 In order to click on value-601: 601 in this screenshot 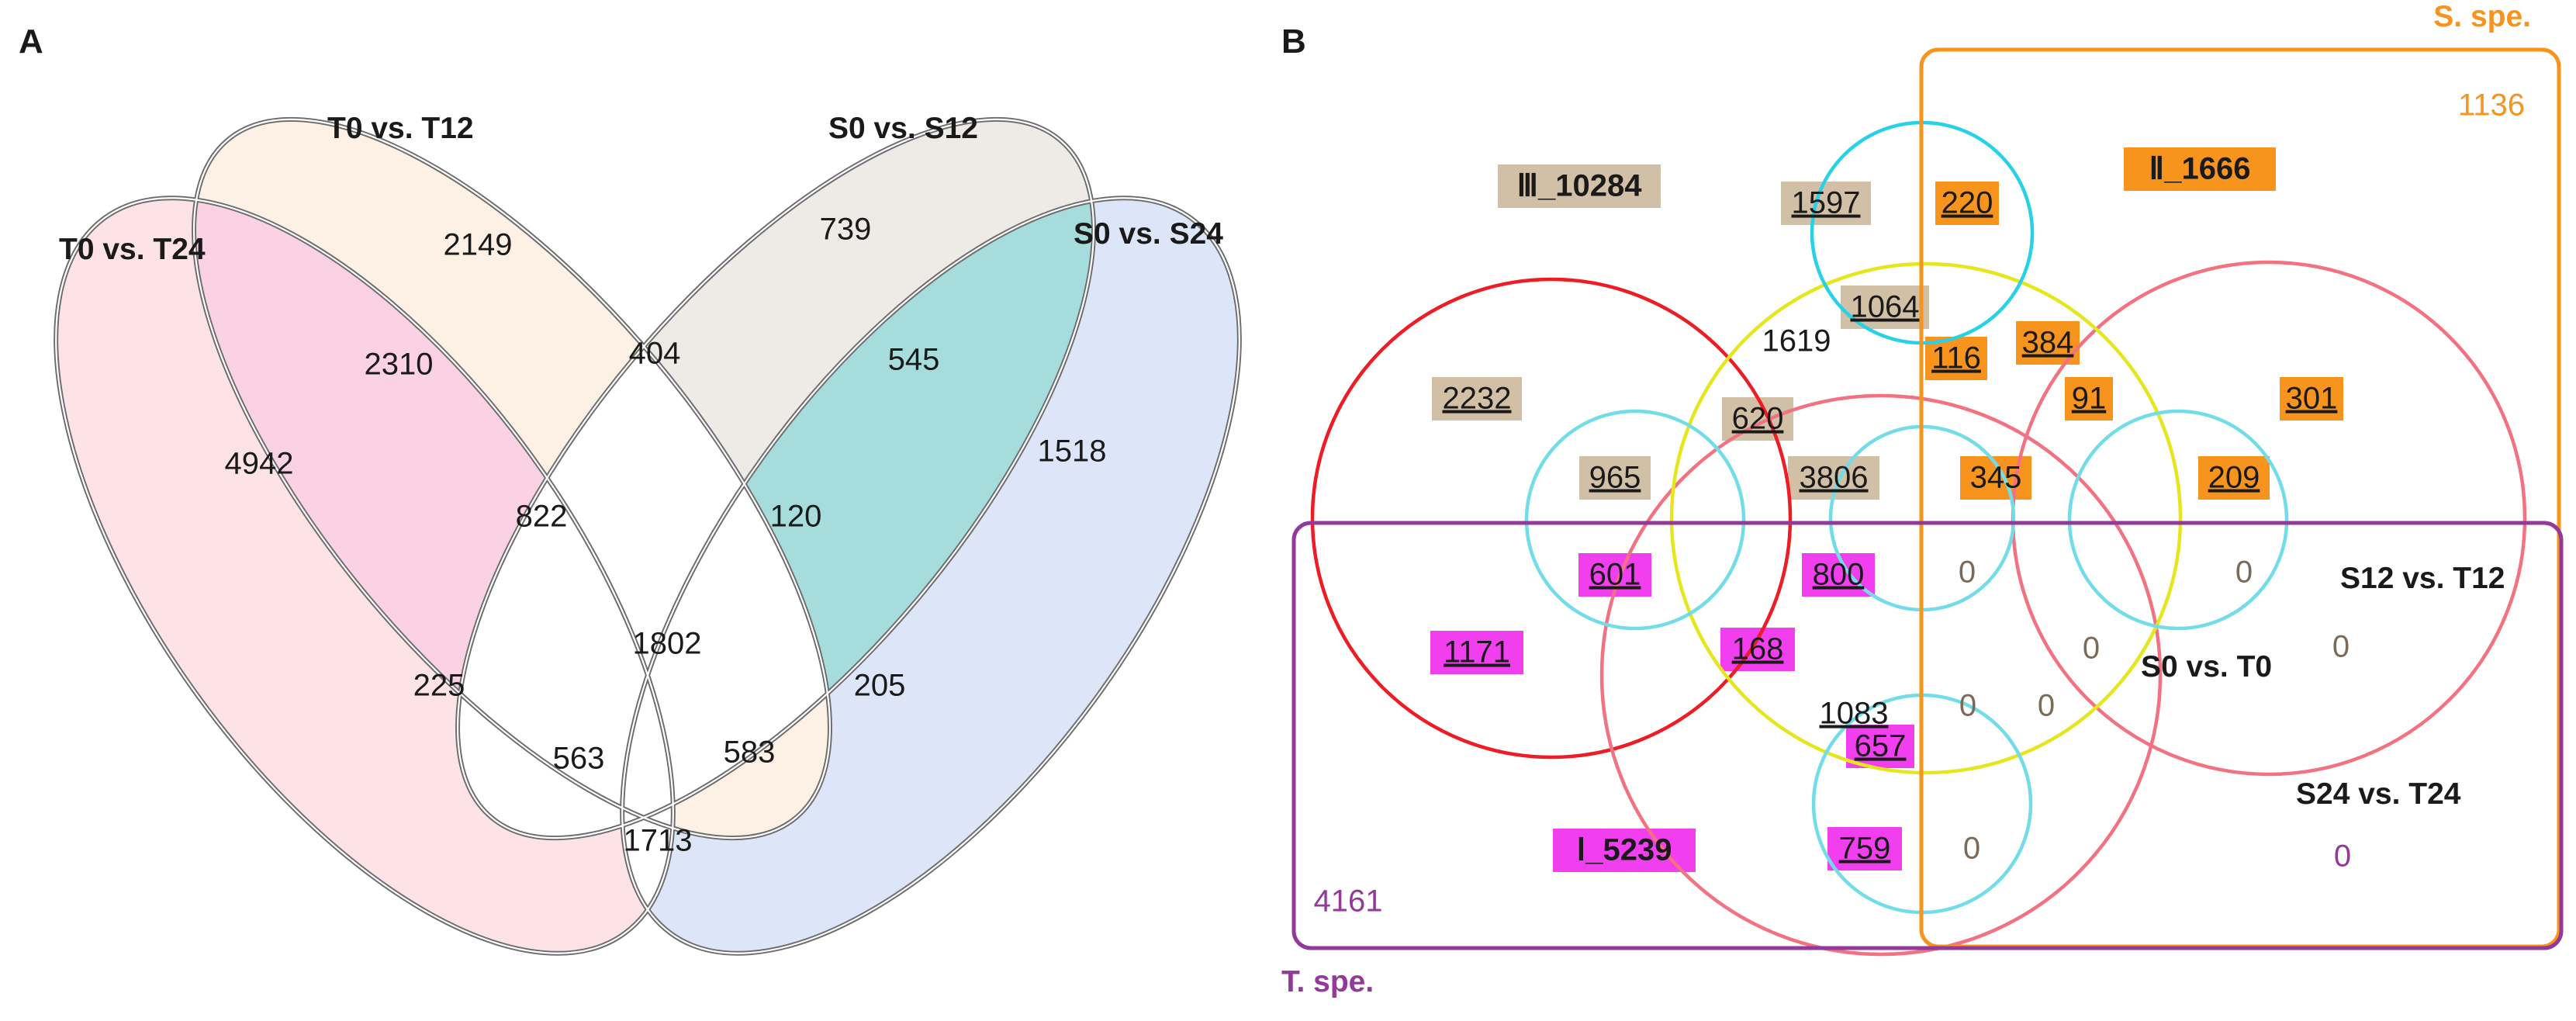, I will do `click(1615, 575)`.